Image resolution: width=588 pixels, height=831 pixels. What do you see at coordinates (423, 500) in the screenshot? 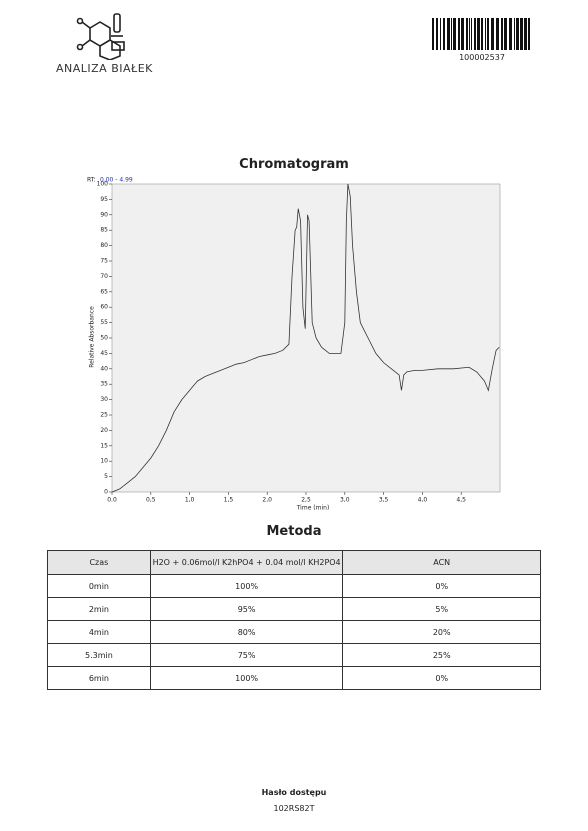
I see `x-tick-label: 4,0` at bounding box center [423, 500].